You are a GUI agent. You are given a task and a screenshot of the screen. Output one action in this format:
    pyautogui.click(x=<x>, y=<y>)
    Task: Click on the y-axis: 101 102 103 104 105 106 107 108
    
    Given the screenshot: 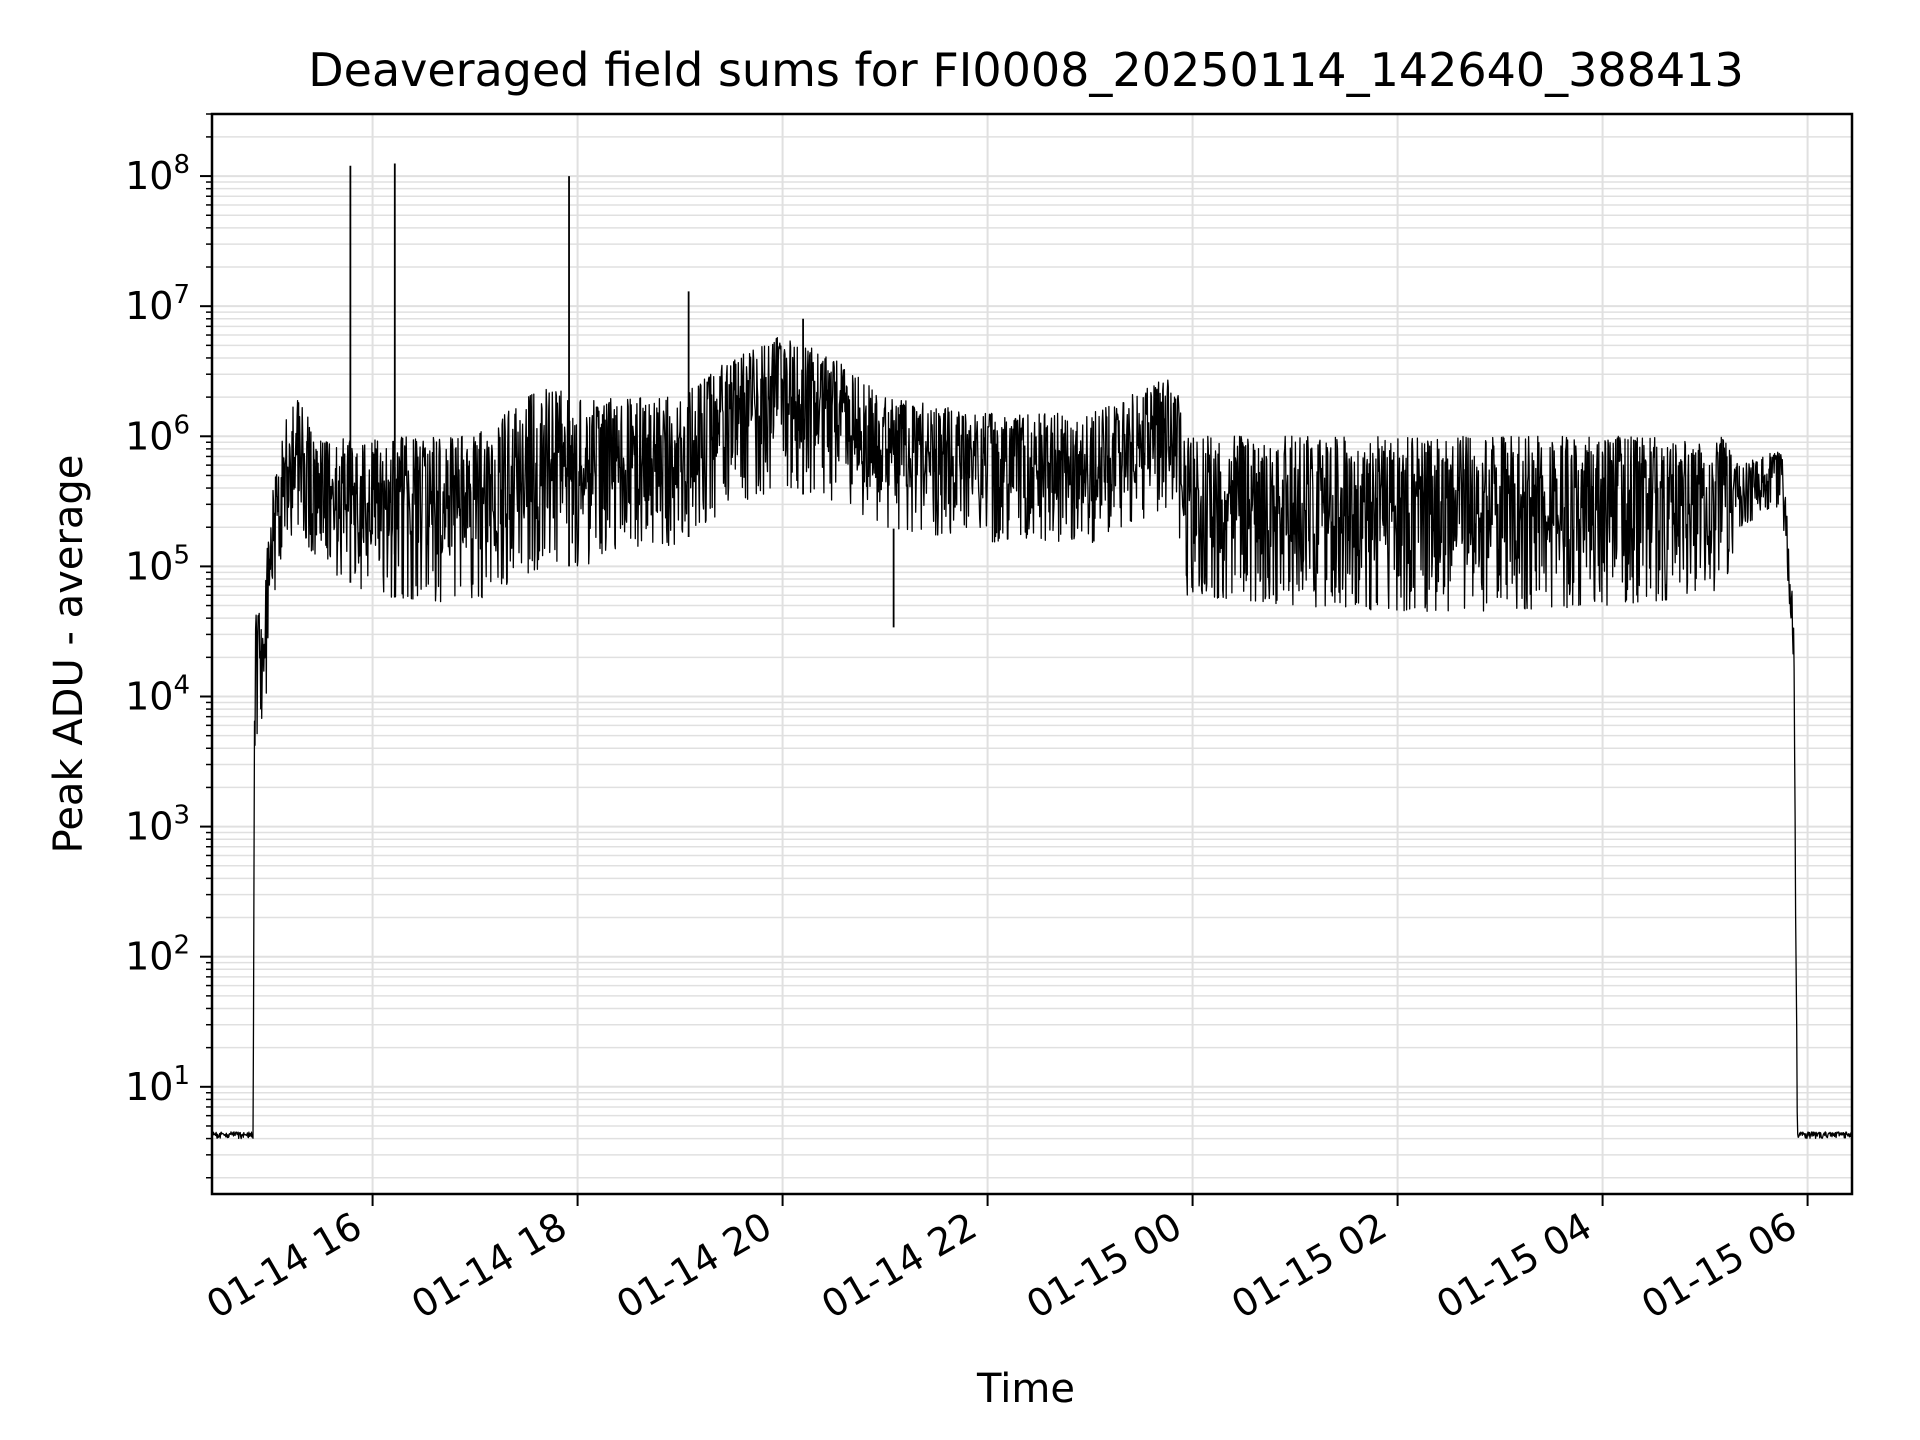 What is the action you would take?
    pyautogui.click(x=168, y=646)
    